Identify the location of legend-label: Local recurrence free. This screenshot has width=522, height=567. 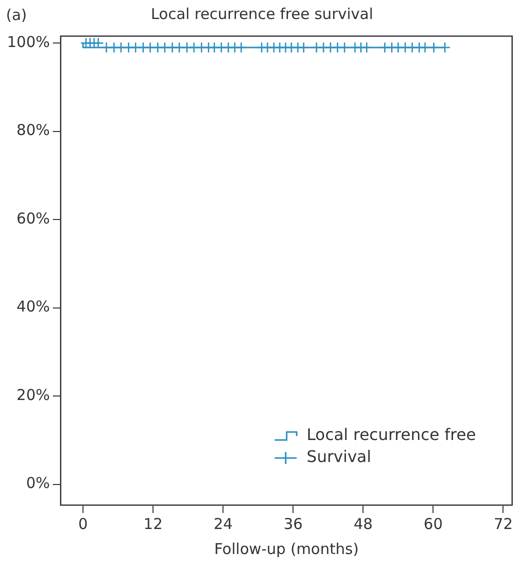
(391, 434).